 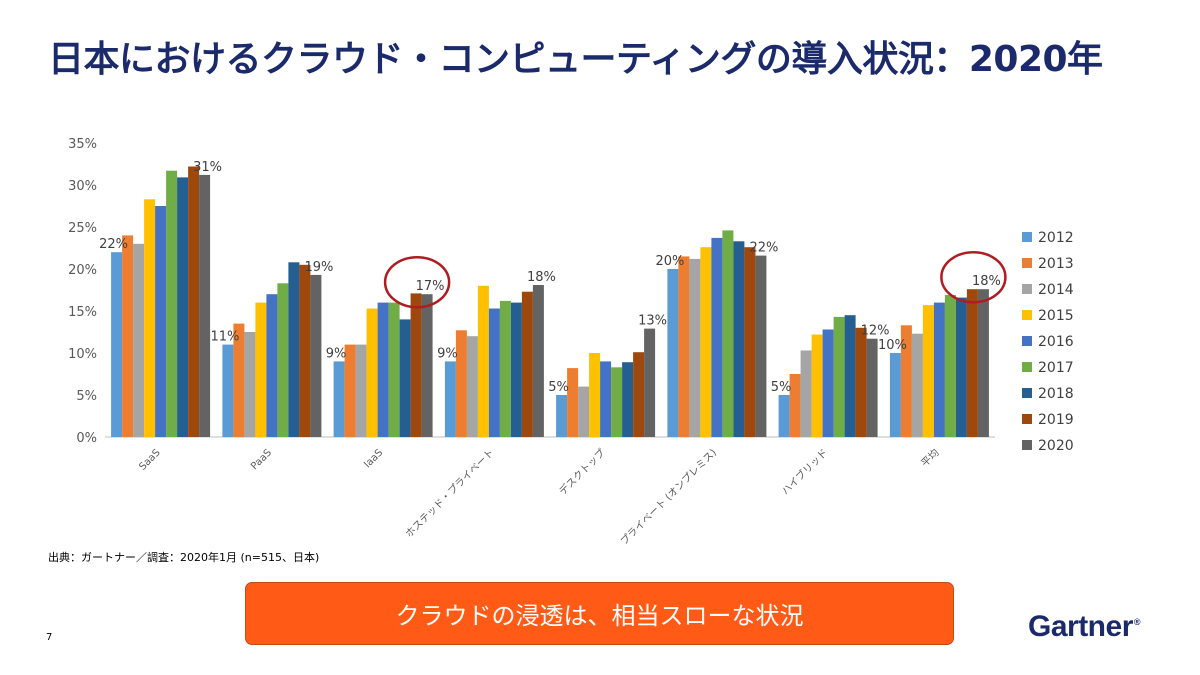 What do you see at coordinates (763, 248) in the screenshot?
I see `data-label: 22%` at bounding box center [763, 248].